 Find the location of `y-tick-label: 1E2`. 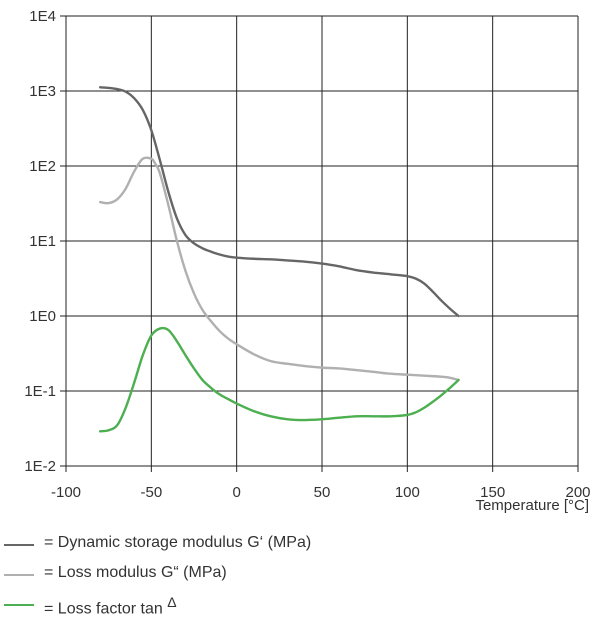

y-tick-label: 1E2 is located at coordinates (42, 166).